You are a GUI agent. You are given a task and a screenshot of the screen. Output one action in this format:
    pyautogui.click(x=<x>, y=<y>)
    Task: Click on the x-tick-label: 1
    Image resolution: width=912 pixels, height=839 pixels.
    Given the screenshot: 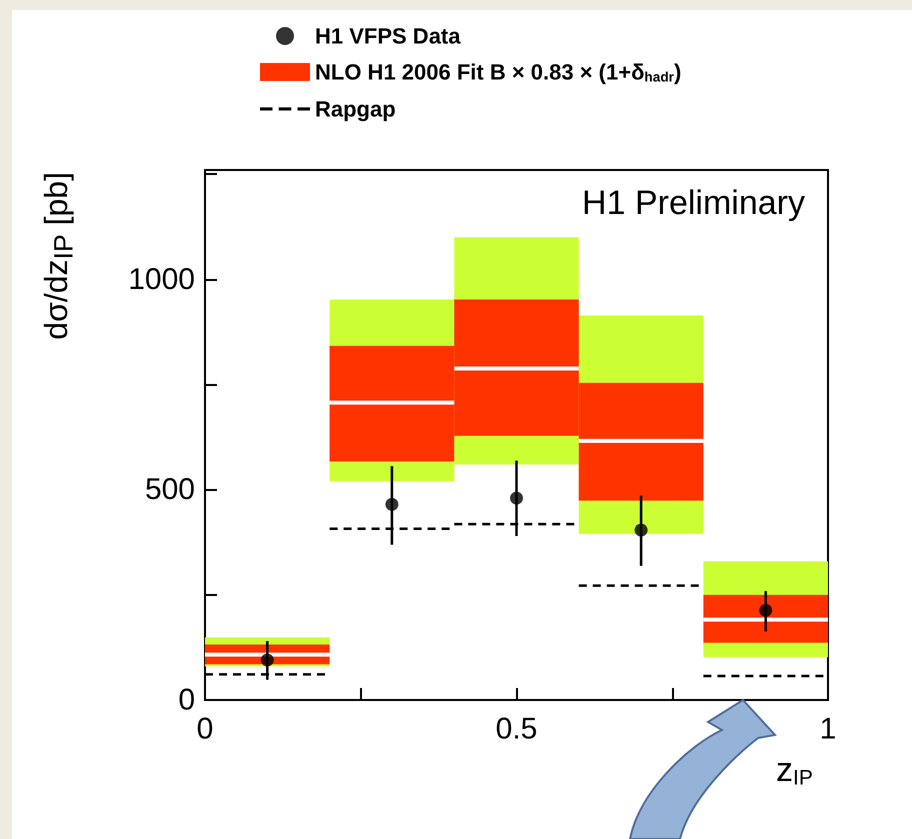 What is the action you would take?
    pyautogui.click(x=828, y=729)
    